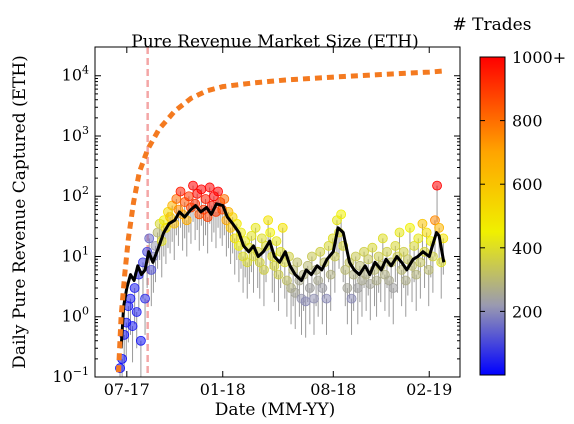  What do you see at coordinates (429, 389) in the screenshot?
I see `x-tick-label: 02-19` at bounding box center [429, 389].